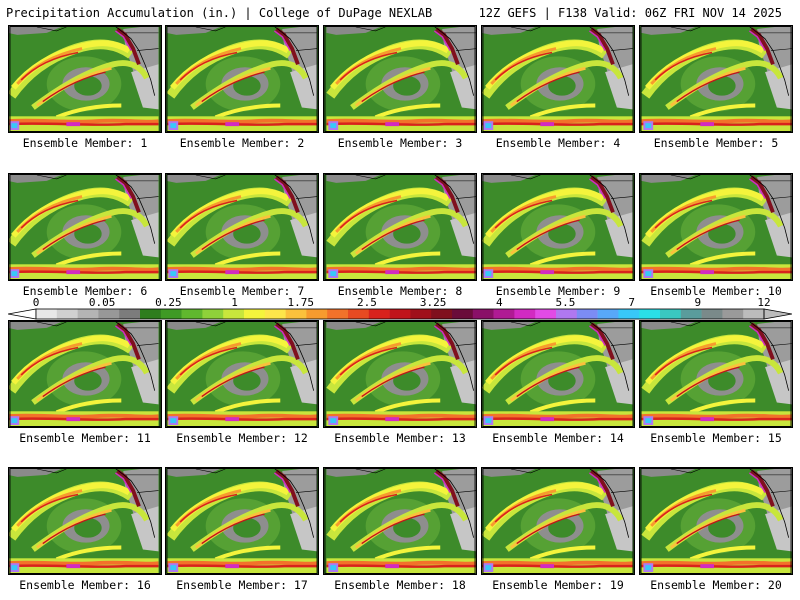  What do you see at coordinates (433, 302) in the screenshot?
I see `colorbar-tick-label: 3.25` at bounding box center [433, 302].